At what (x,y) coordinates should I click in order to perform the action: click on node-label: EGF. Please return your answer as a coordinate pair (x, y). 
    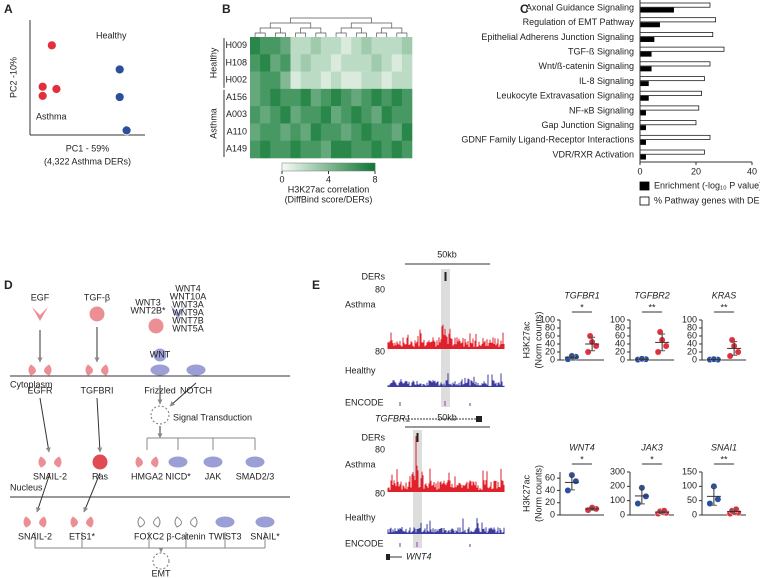
    Looking at the image, I should click on (40, 297).